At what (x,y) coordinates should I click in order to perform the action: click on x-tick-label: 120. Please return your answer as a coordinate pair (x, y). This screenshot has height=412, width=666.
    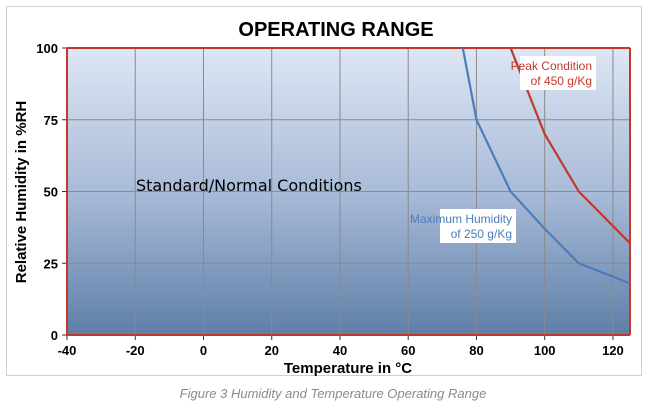
    Looking at the image, I should click on (613, 350).